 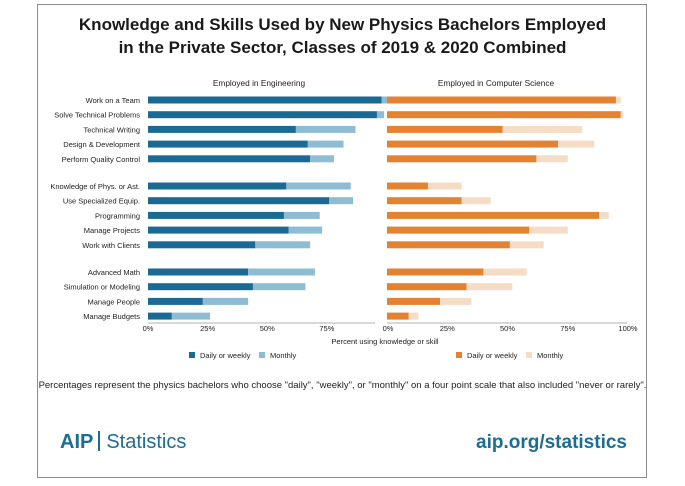 What do you see at coordinates (111, 129) in the screenshot?
I see `category-label-technical-writing: Technical Writing` at bounding box center [111, 129].